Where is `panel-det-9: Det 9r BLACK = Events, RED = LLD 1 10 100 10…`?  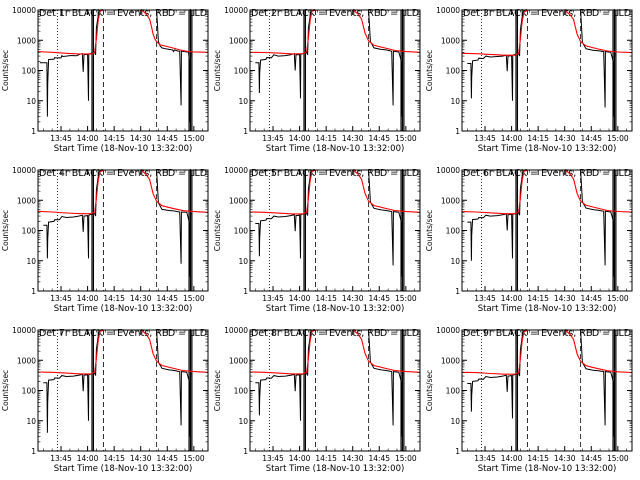 panel-det-9: Det 9r BLACK = Events, RED = LLD 1 10 100 10… is located at coordinates (529, 400).